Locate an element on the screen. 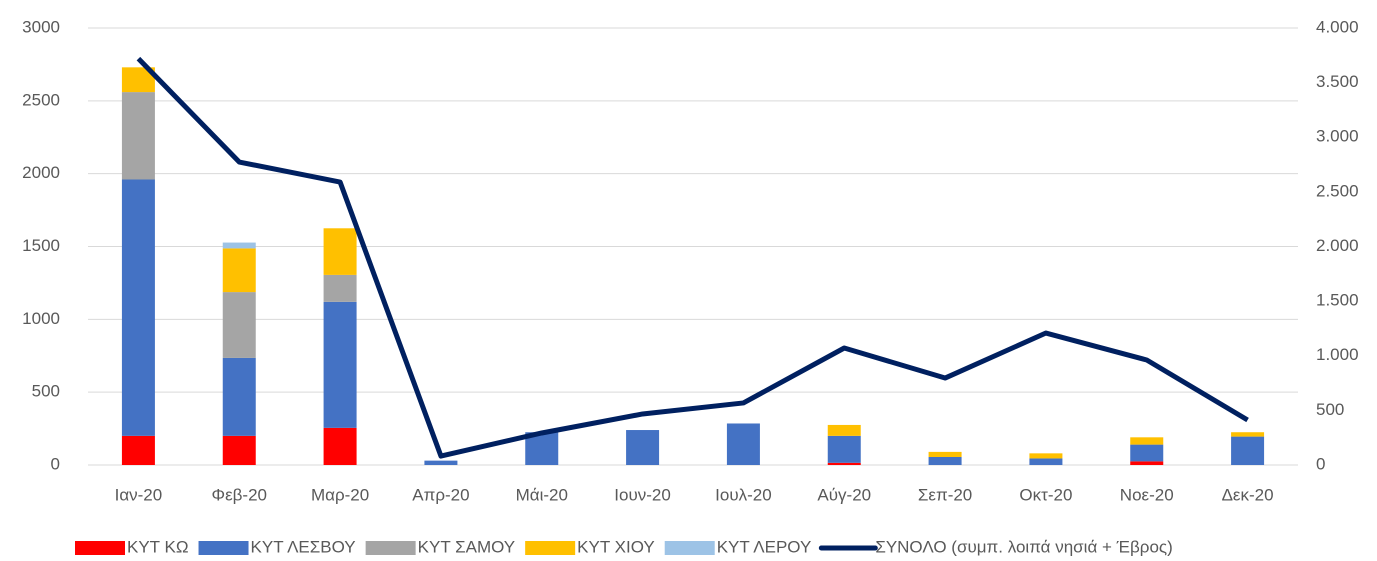 This screenshot has height=561, width=1377. x-tick-label: Φεβ-20 is located at coordinates (240, 494).